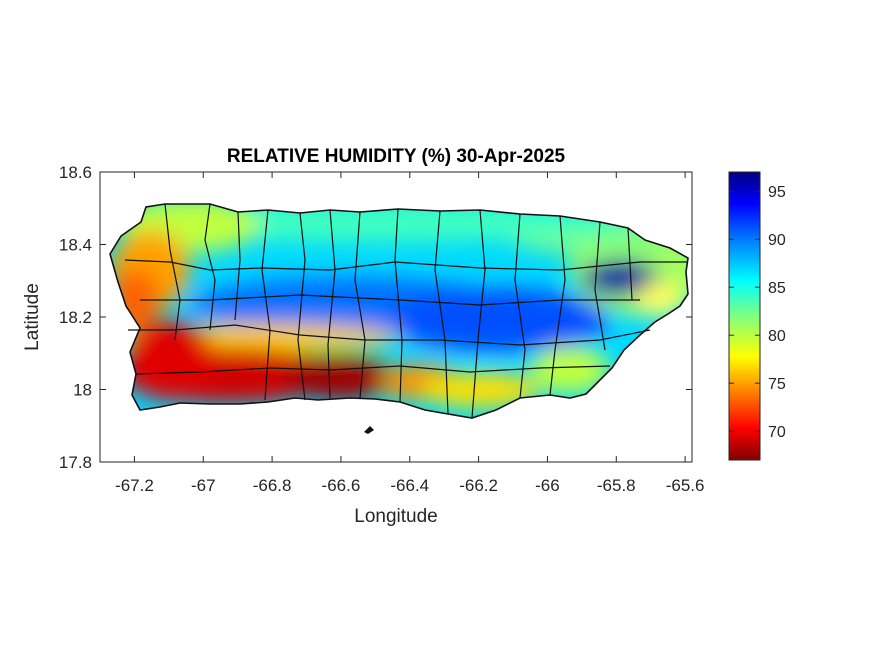 This screenshot has width=875, height=656. What do you see at coordinates (744, 316) in the screenshot?
I see `colorbar` at bounding box center [744, 316].